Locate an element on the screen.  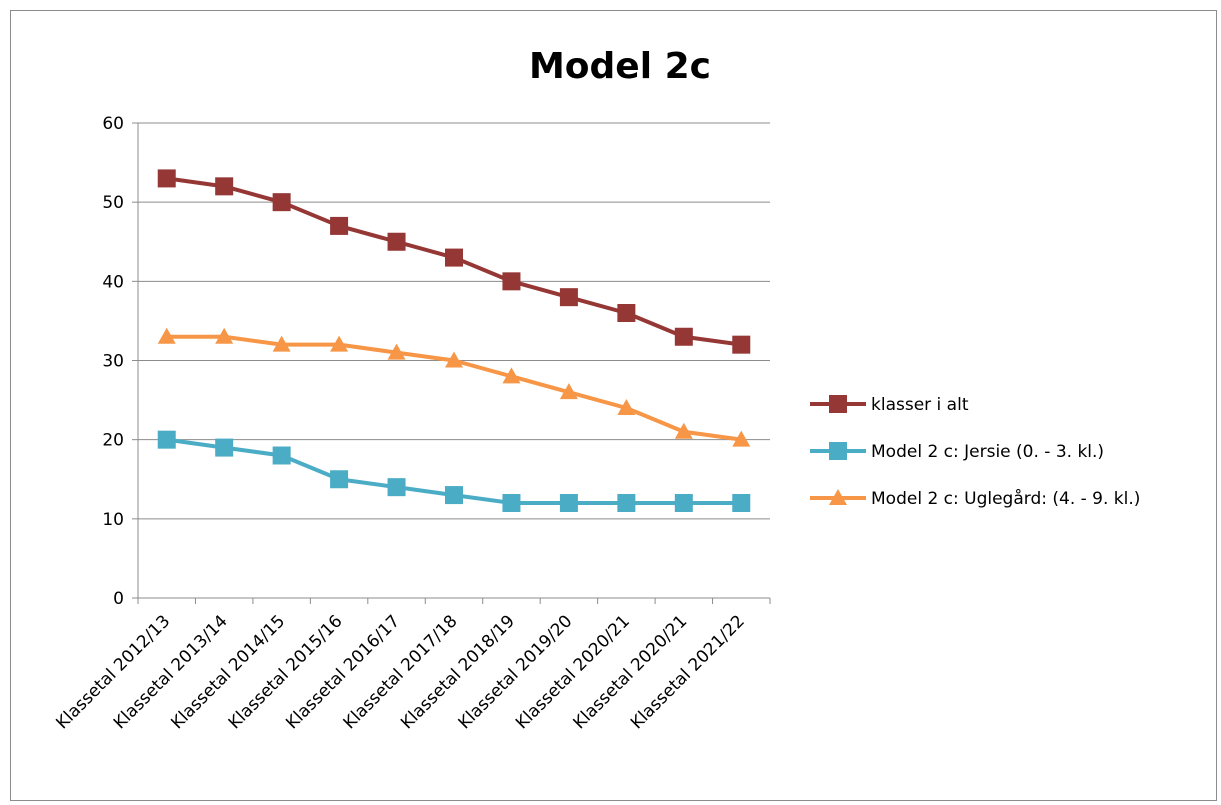
legend-item: Model 2 c: Uglegård: (4. - 9. kl.) is located at coordinates (975, 498).